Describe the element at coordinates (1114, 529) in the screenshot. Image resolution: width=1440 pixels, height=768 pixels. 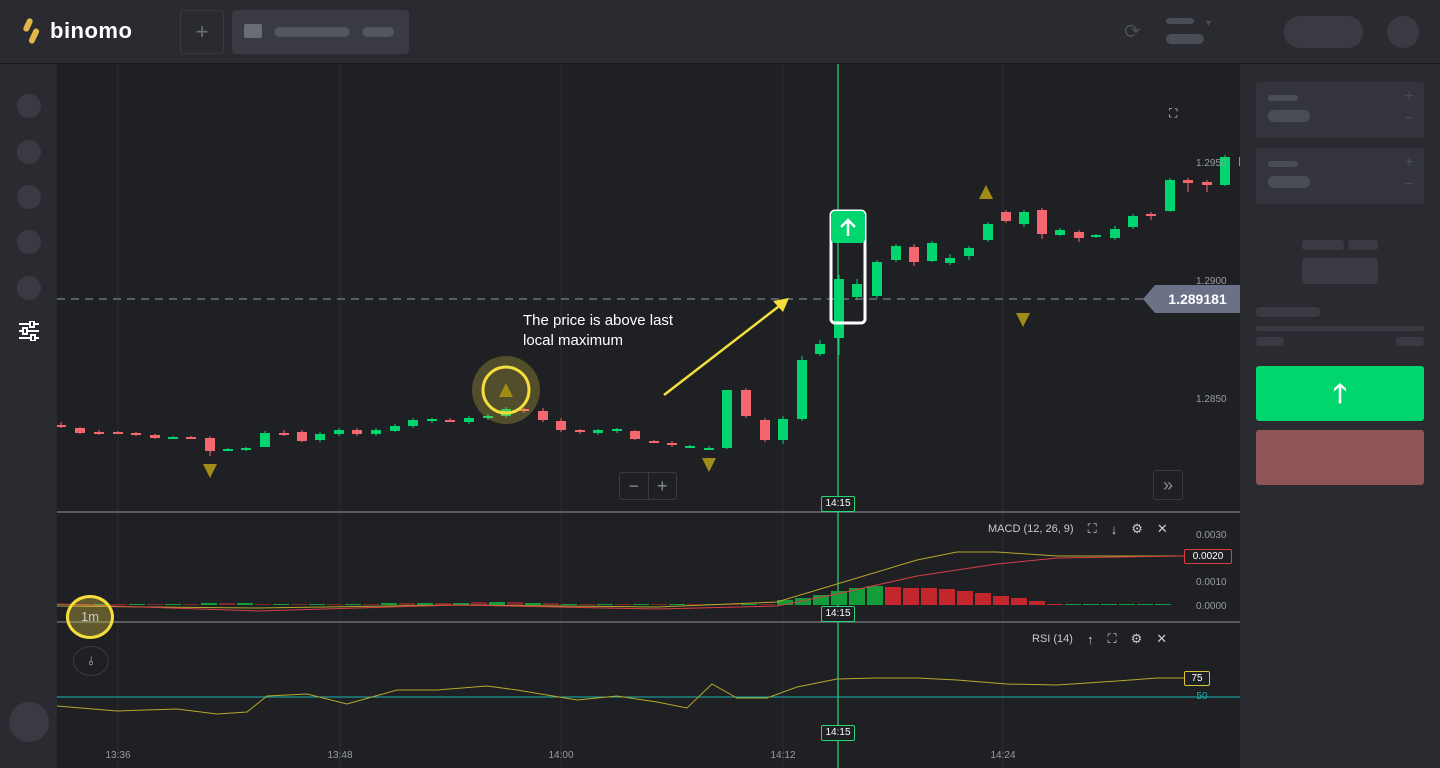
I see `arrow-down-icon: ↓` at that location.